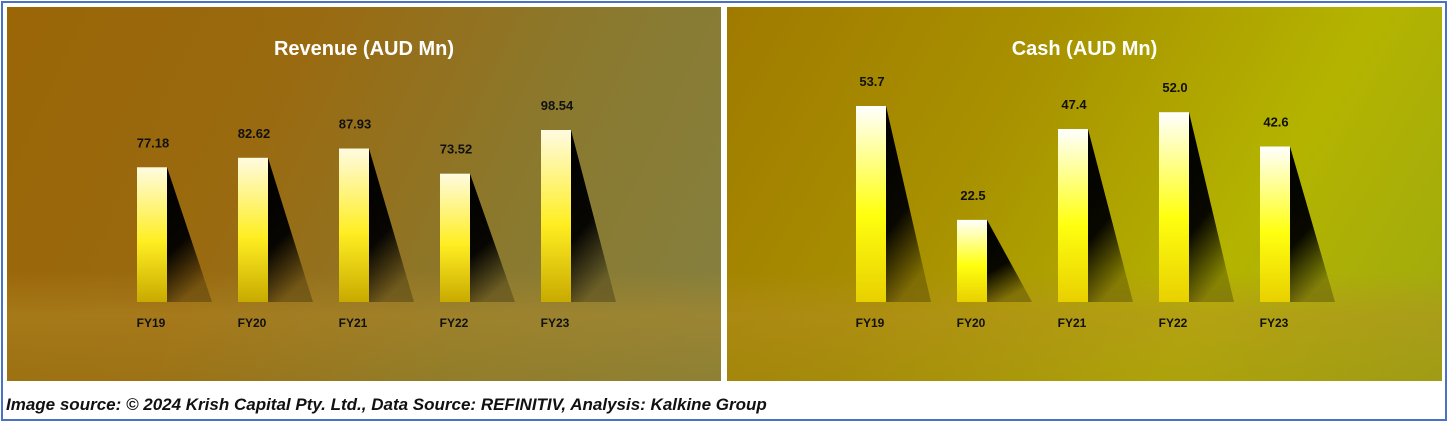  Describe the element at coordinates (1085, 49) in the screenshot. I see `chart-title: Cash (AUD Mn)` at that location.